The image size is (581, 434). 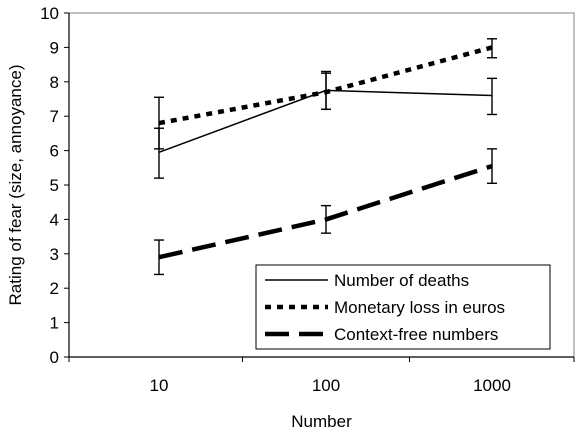 What do you see at coordinates (326, 385) in the screenshot?
I see `x-tick-label: 100` at bounding box center [326, 385].